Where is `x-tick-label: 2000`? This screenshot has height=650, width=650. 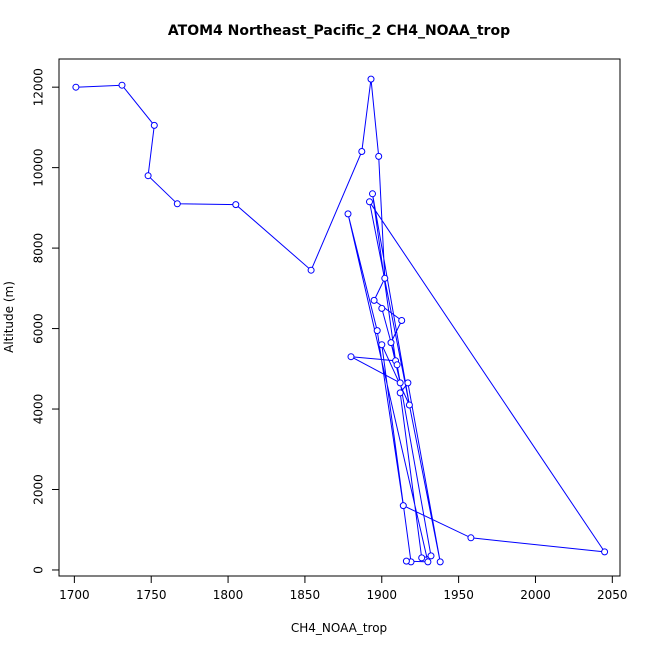
x-tick-label: 2000 is located at coordinates (535, 595).